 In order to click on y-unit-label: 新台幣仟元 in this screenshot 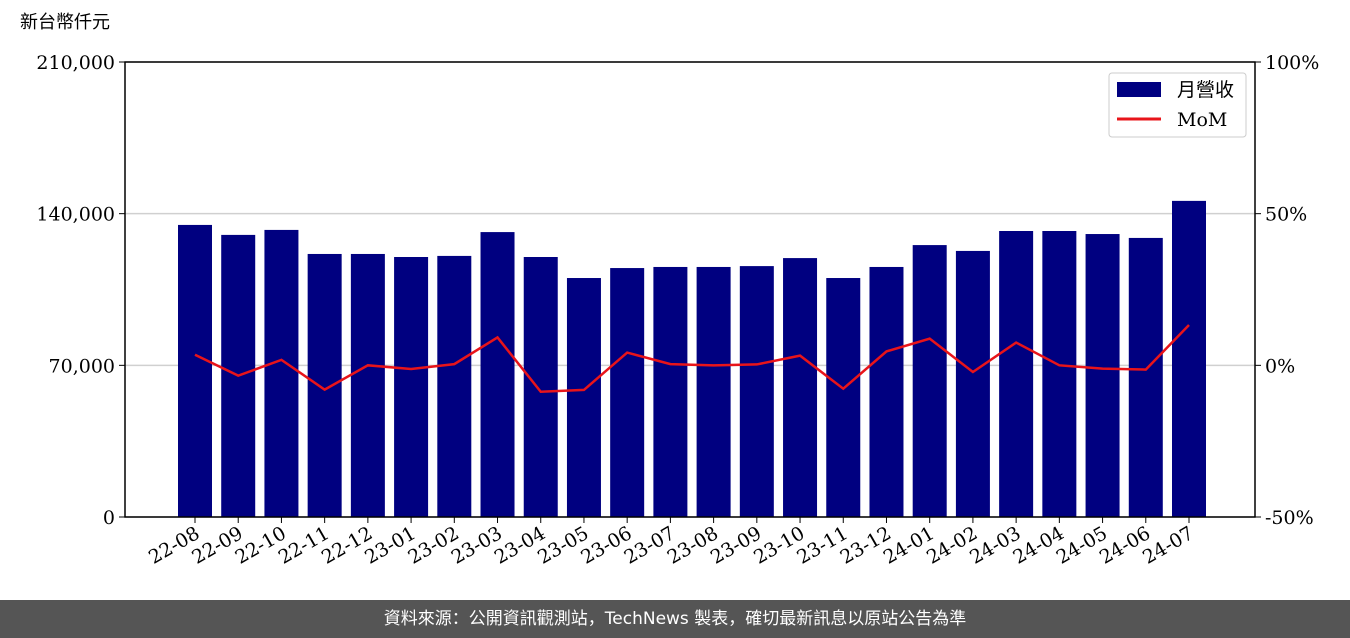, I will do `click(65, 22)`.